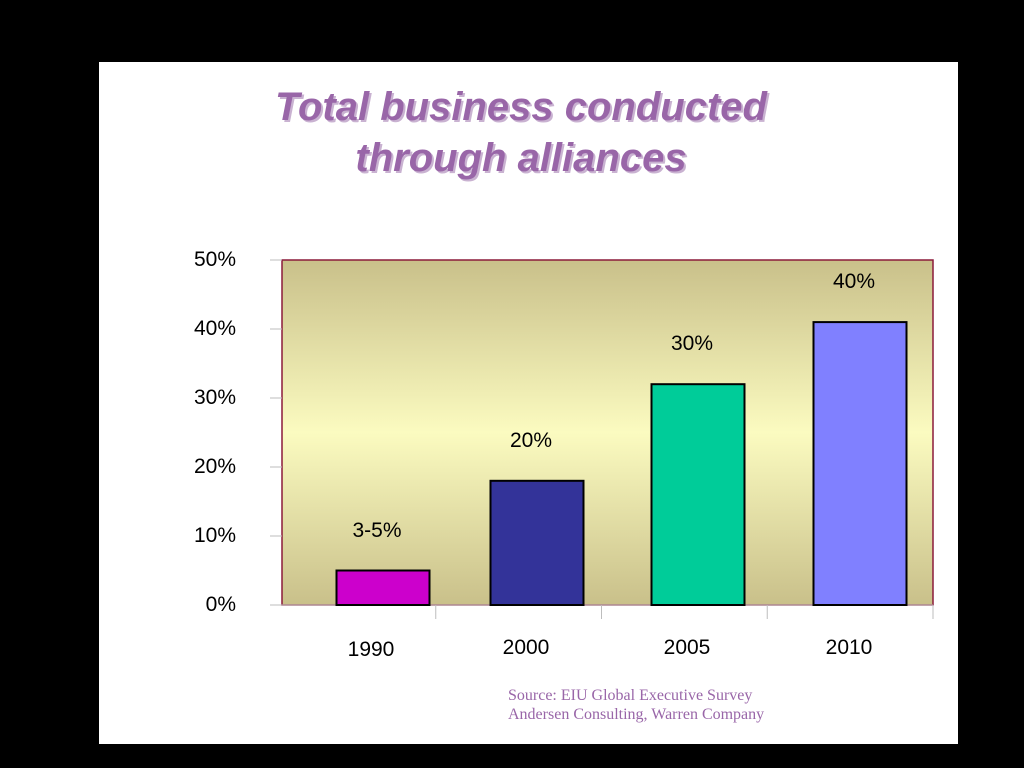  What do you see at coordinates (698, 495) in the screenshot?
I see `bar-2005` at bounding box center [698, 495].